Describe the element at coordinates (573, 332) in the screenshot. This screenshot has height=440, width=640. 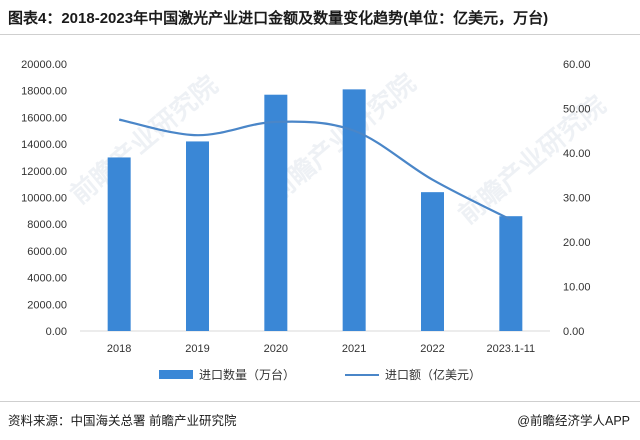
I see `y-right-tick-label: 0.00` at that location.